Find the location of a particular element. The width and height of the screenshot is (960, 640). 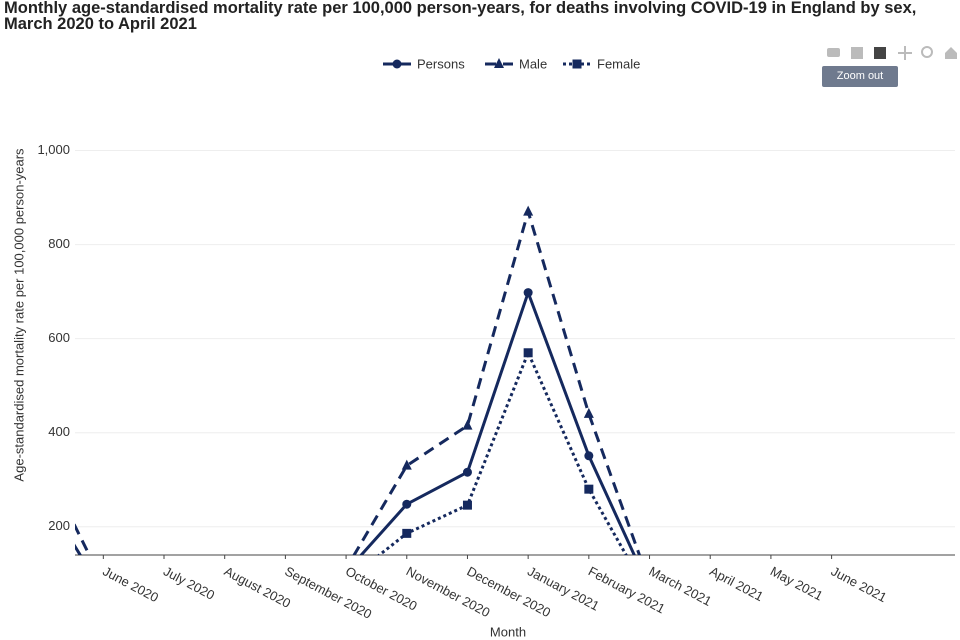

y-tick-label: 200 is located at coordinates (59, 525).